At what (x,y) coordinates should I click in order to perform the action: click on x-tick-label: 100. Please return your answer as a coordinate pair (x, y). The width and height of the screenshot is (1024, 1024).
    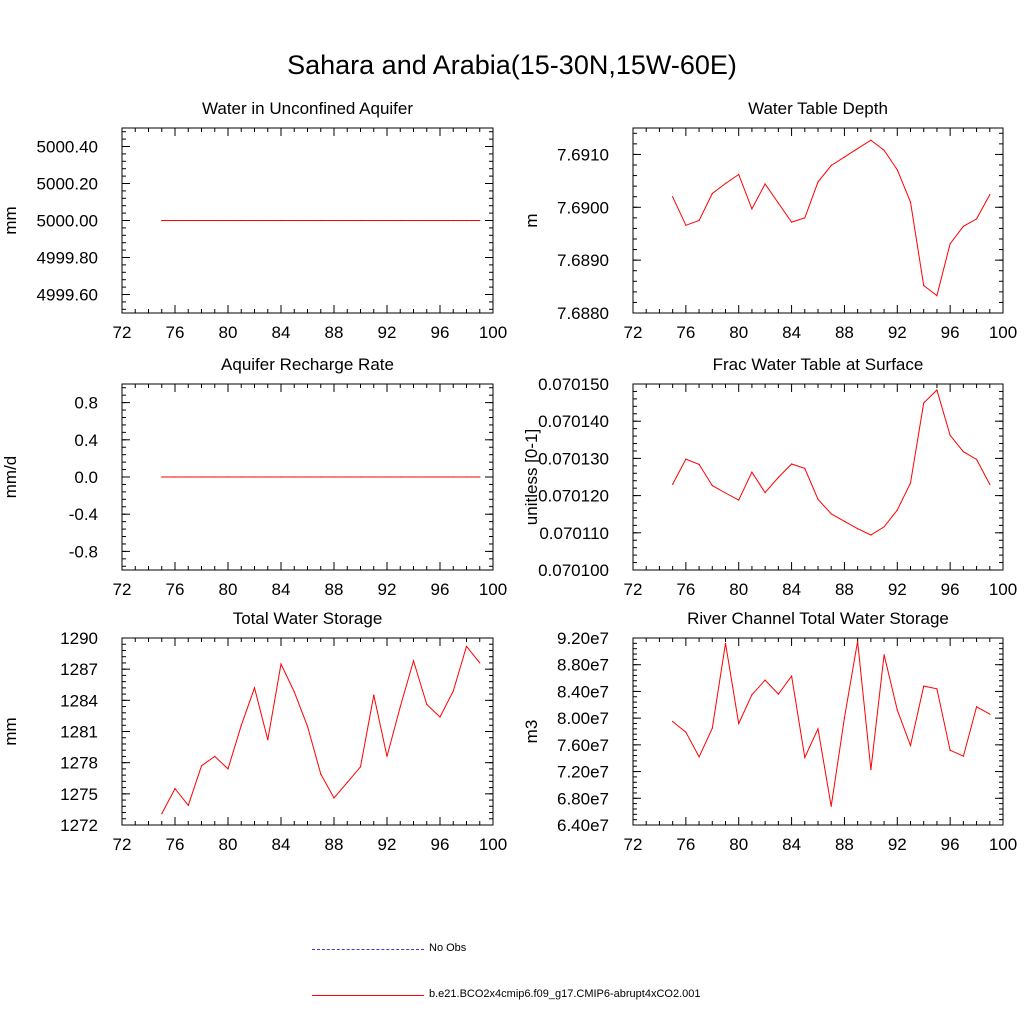
    Looking at the image, I should click on (493, 844).